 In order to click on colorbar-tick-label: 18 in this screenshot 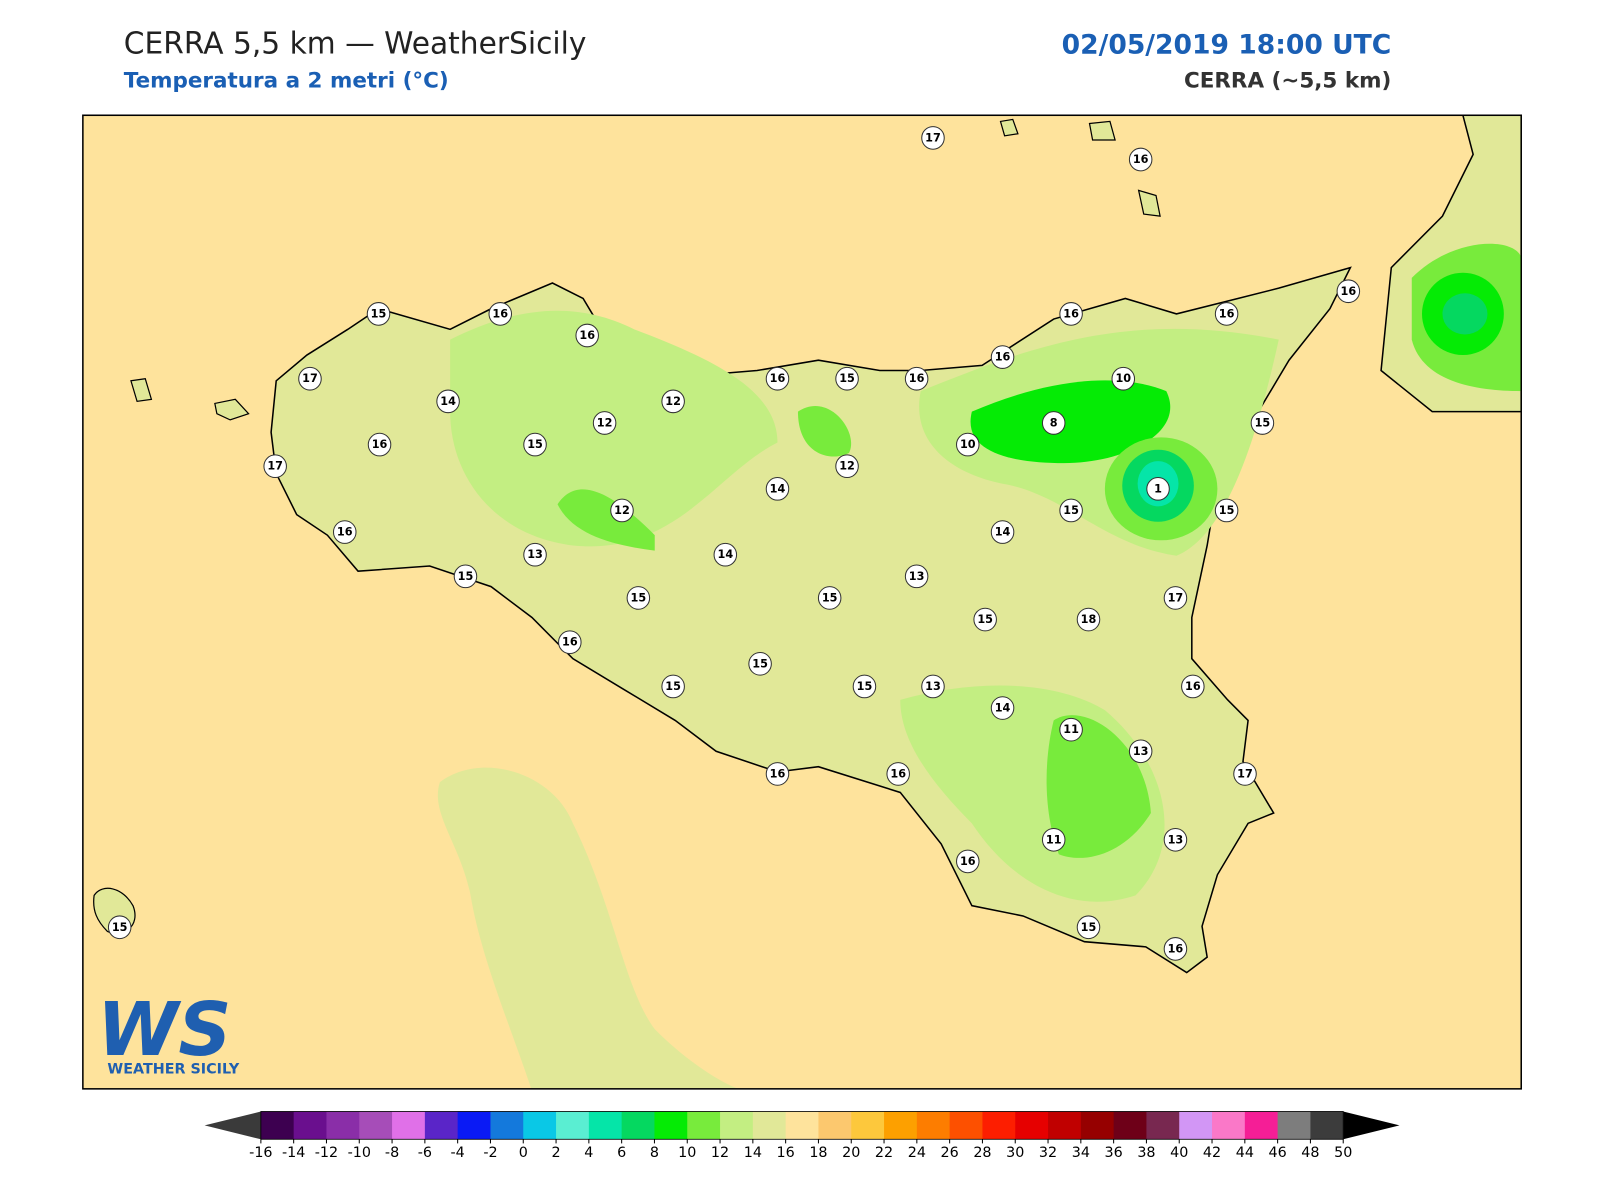, I will do `click(818, 1153)`.